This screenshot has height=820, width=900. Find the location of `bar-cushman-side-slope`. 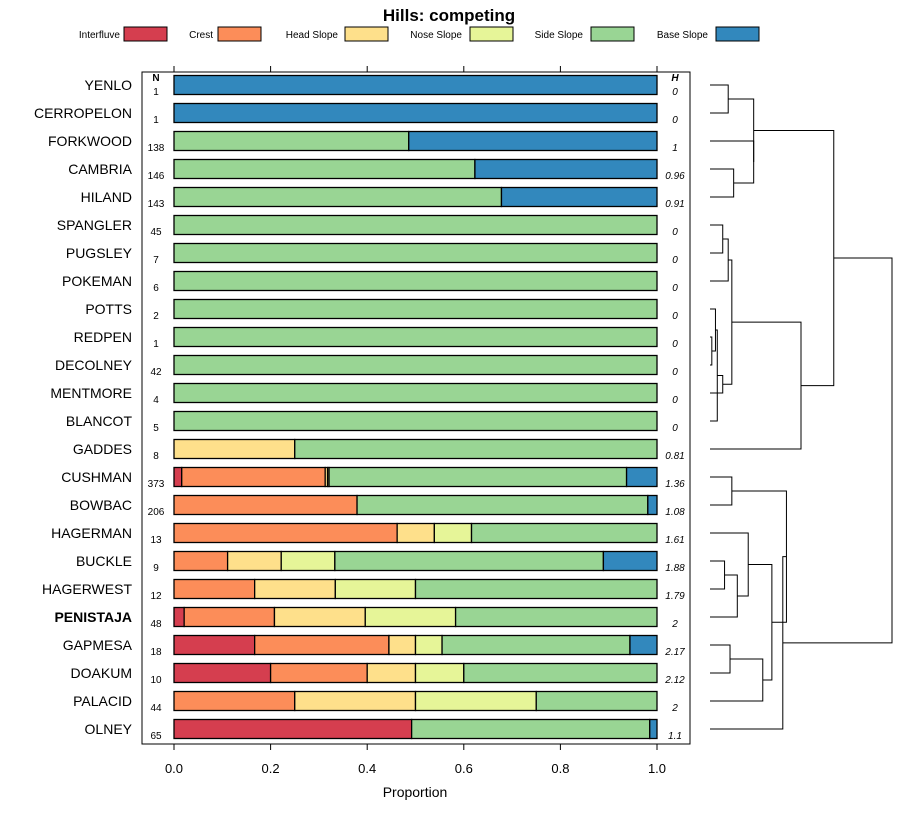

bar-cushman-side-slope is located at coordinates (478, 477).